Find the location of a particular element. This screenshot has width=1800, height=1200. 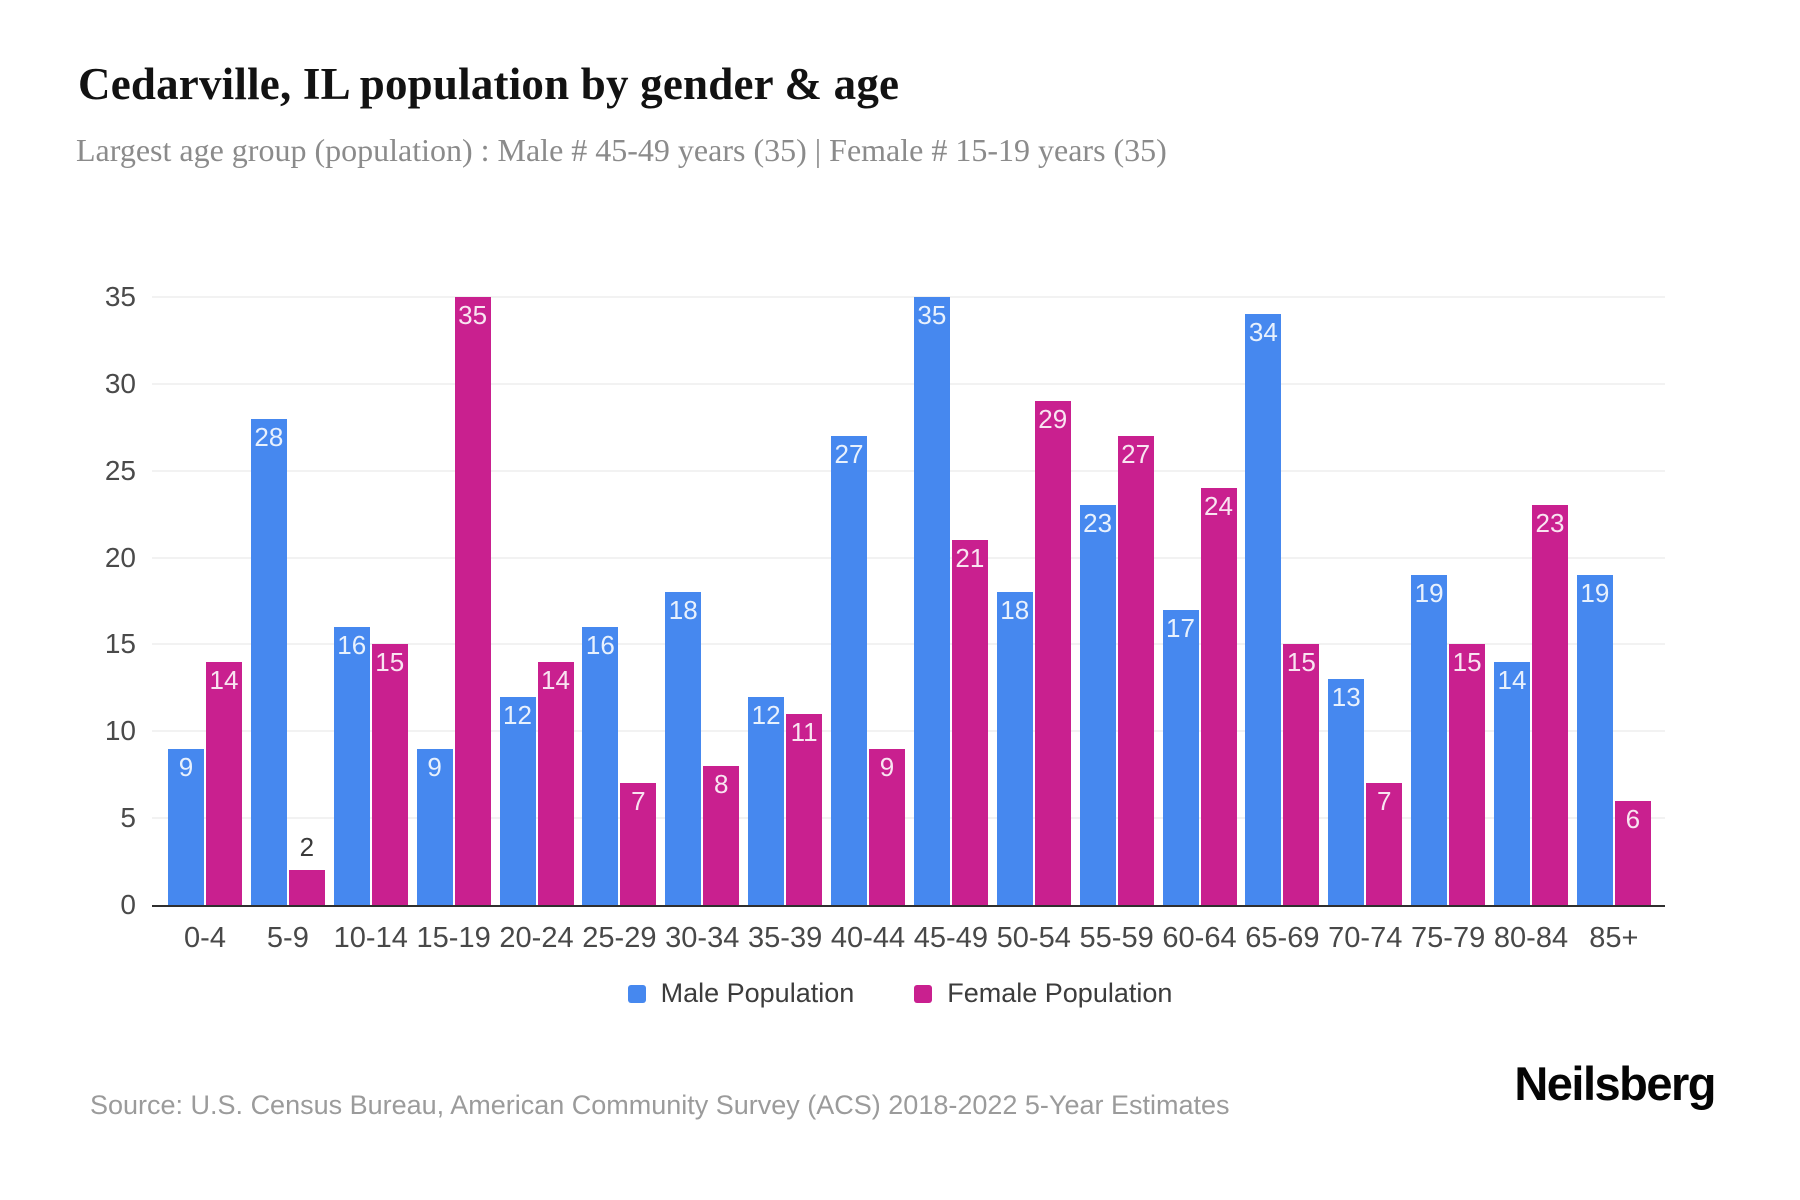

bar-value-label: 2 is located at coordinates (307, 847).